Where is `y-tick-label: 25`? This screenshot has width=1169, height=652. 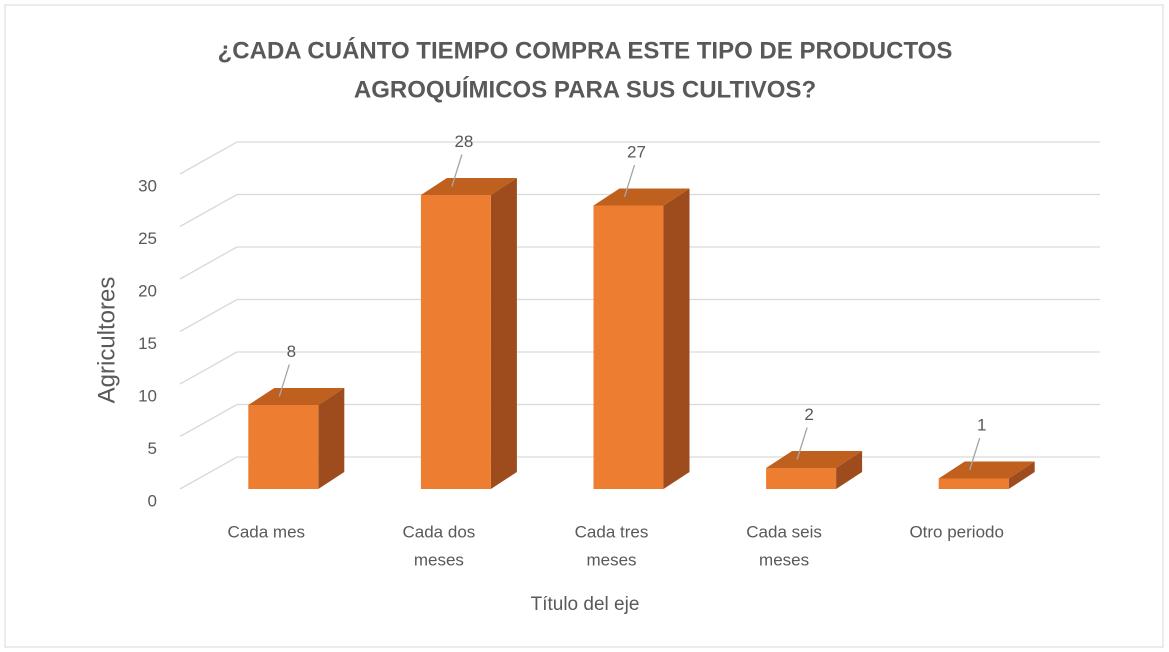 y-tick-label: 25 is located at coordinates (147, 238).